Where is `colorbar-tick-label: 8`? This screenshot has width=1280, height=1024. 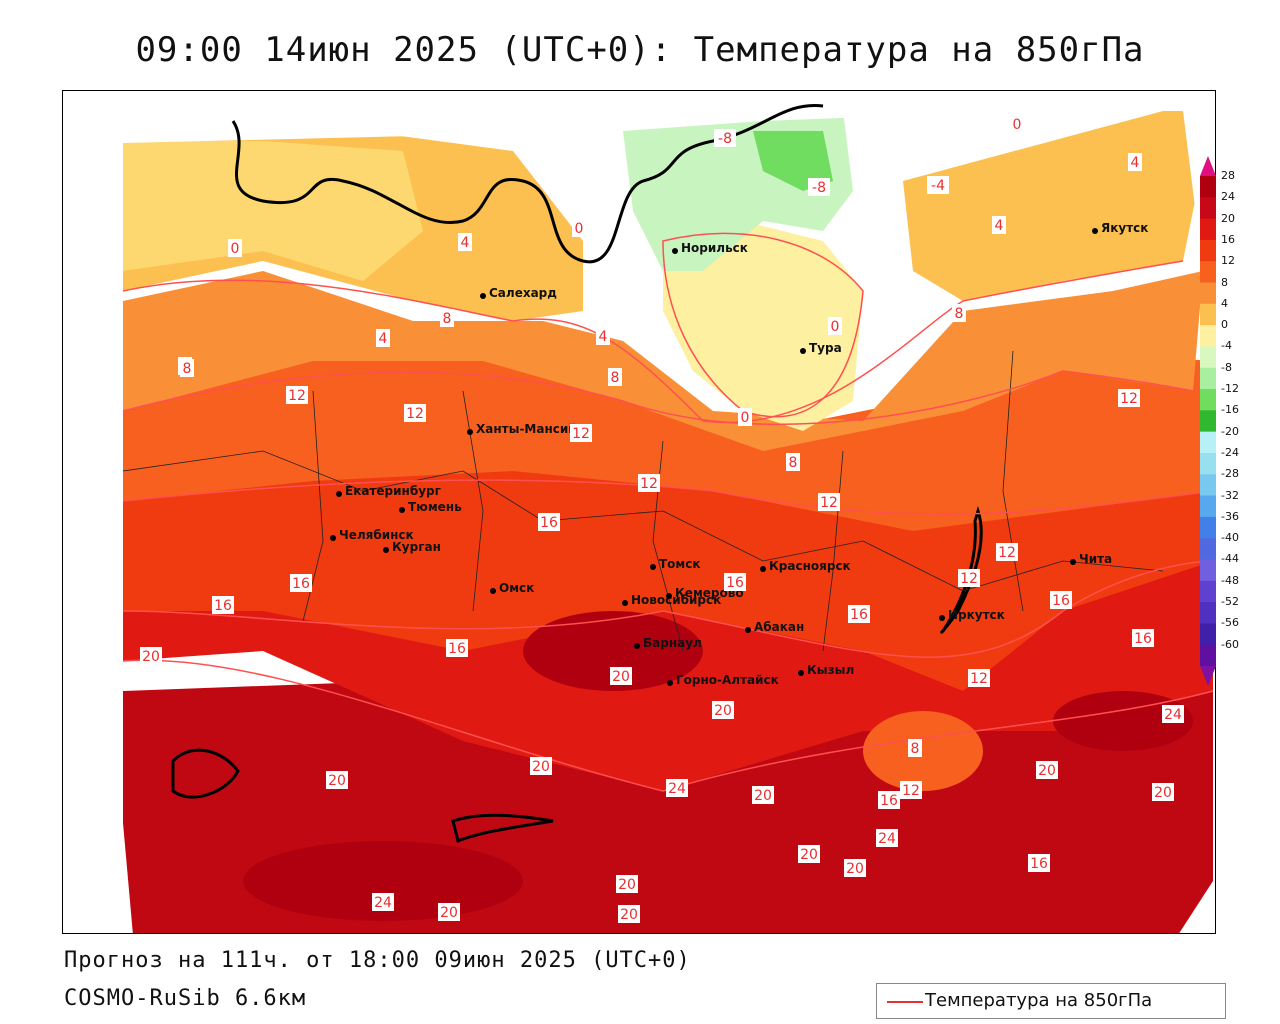 colorbar-tick-label: 8 is located at coordinates (1224, 282).